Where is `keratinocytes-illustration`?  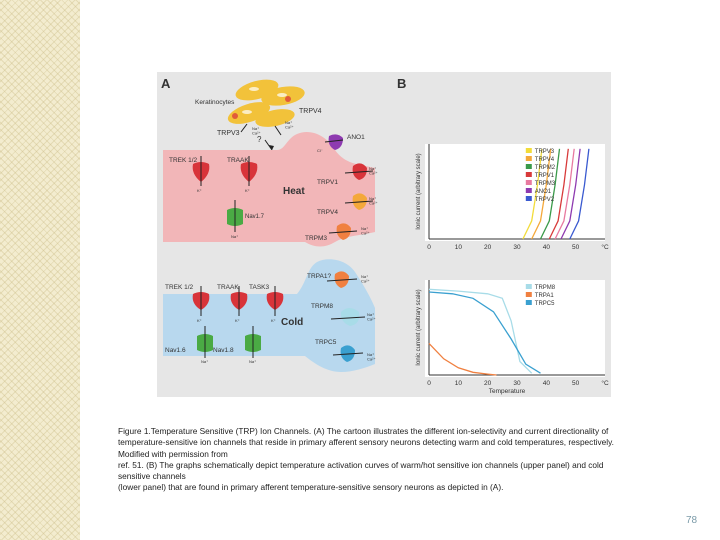
keratinocytes-illustration is located at coordinates (266, 103).